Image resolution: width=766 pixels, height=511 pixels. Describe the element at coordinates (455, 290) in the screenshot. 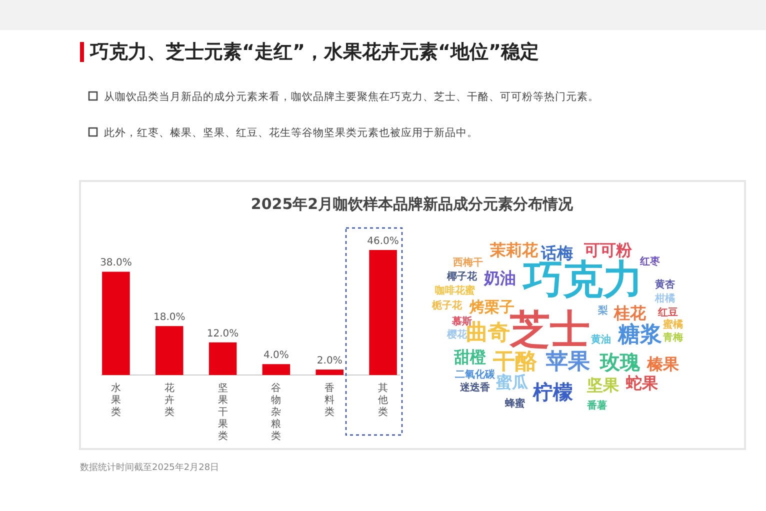

I see `text: 咖啡花蜜` at that location.